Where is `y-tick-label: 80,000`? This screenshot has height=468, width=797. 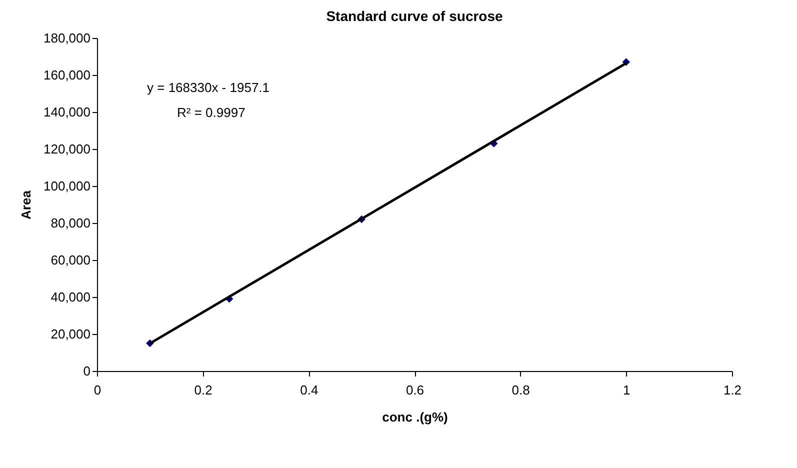 y-tick-label: 80,000 is located at coordinates (70, 223).